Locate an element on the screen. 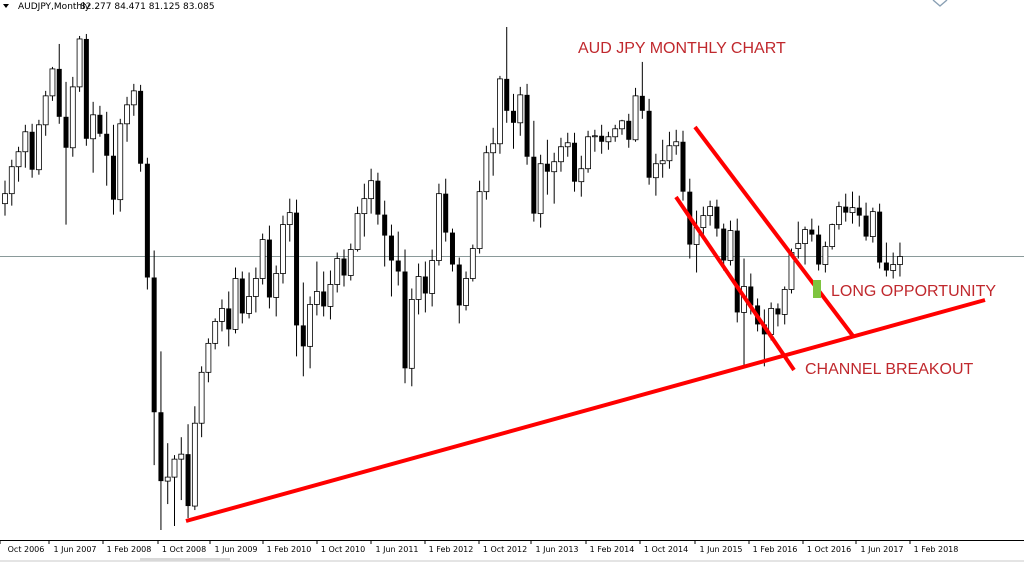  chart-title: AUD JPY MONTHLY CHART is located at coordinates (682, 48).